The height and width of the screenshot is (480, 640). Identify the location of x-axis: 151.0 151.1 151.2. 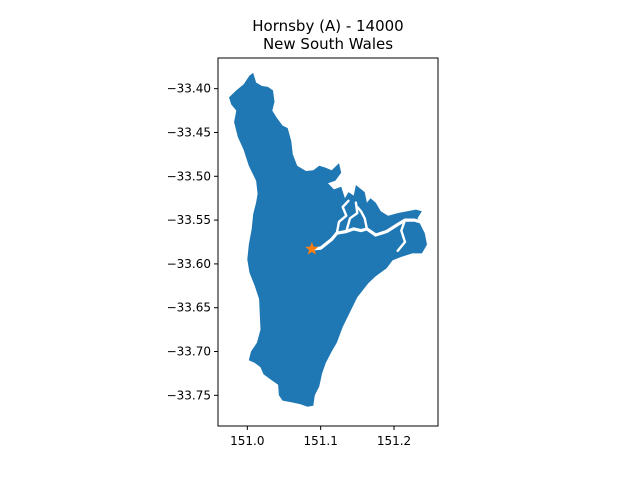
(320, 437).